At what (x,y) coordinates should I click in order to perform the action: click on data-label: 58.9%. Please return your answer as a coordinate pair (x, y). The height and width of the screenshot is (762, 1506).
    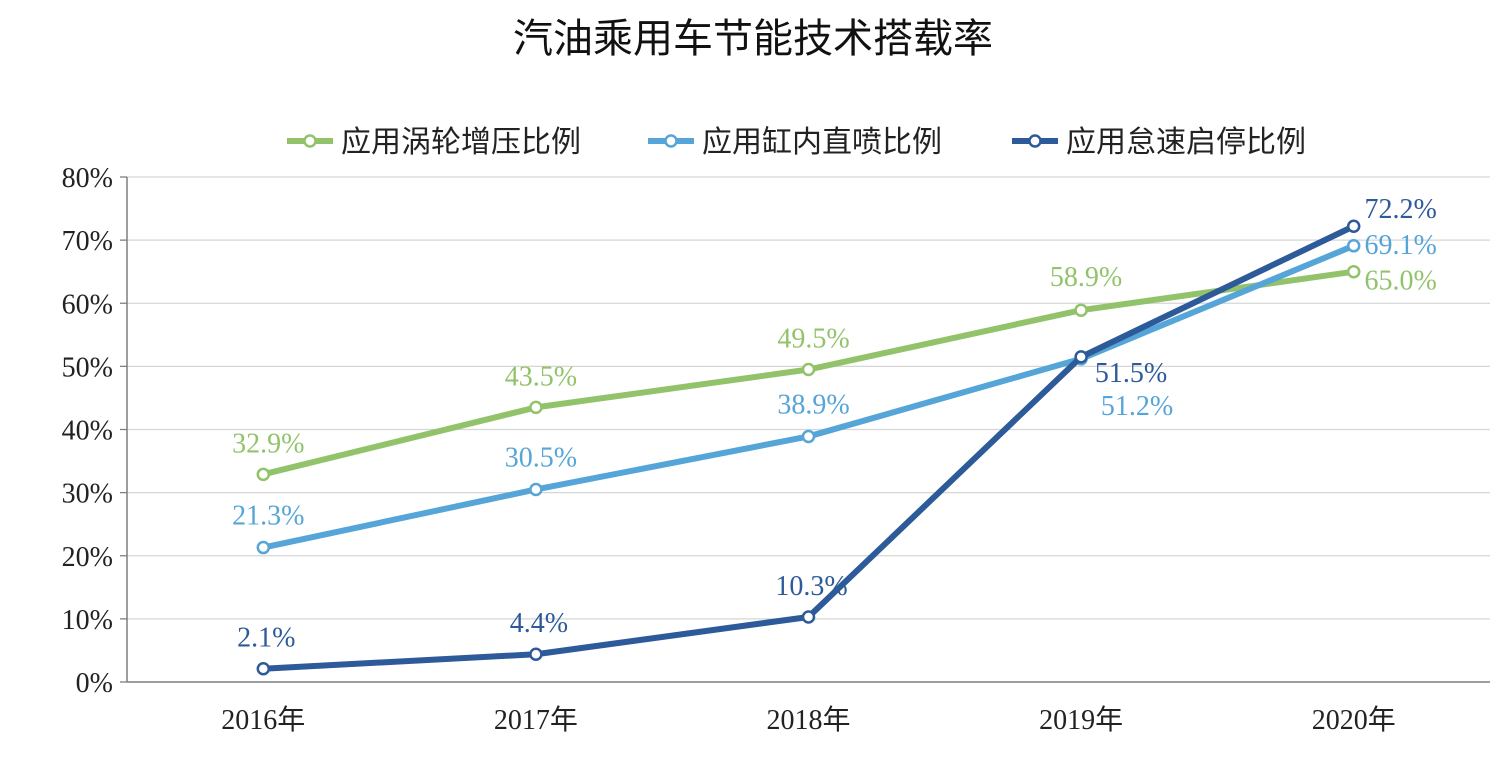
    Looking at the image, I should click on (1086, 277).